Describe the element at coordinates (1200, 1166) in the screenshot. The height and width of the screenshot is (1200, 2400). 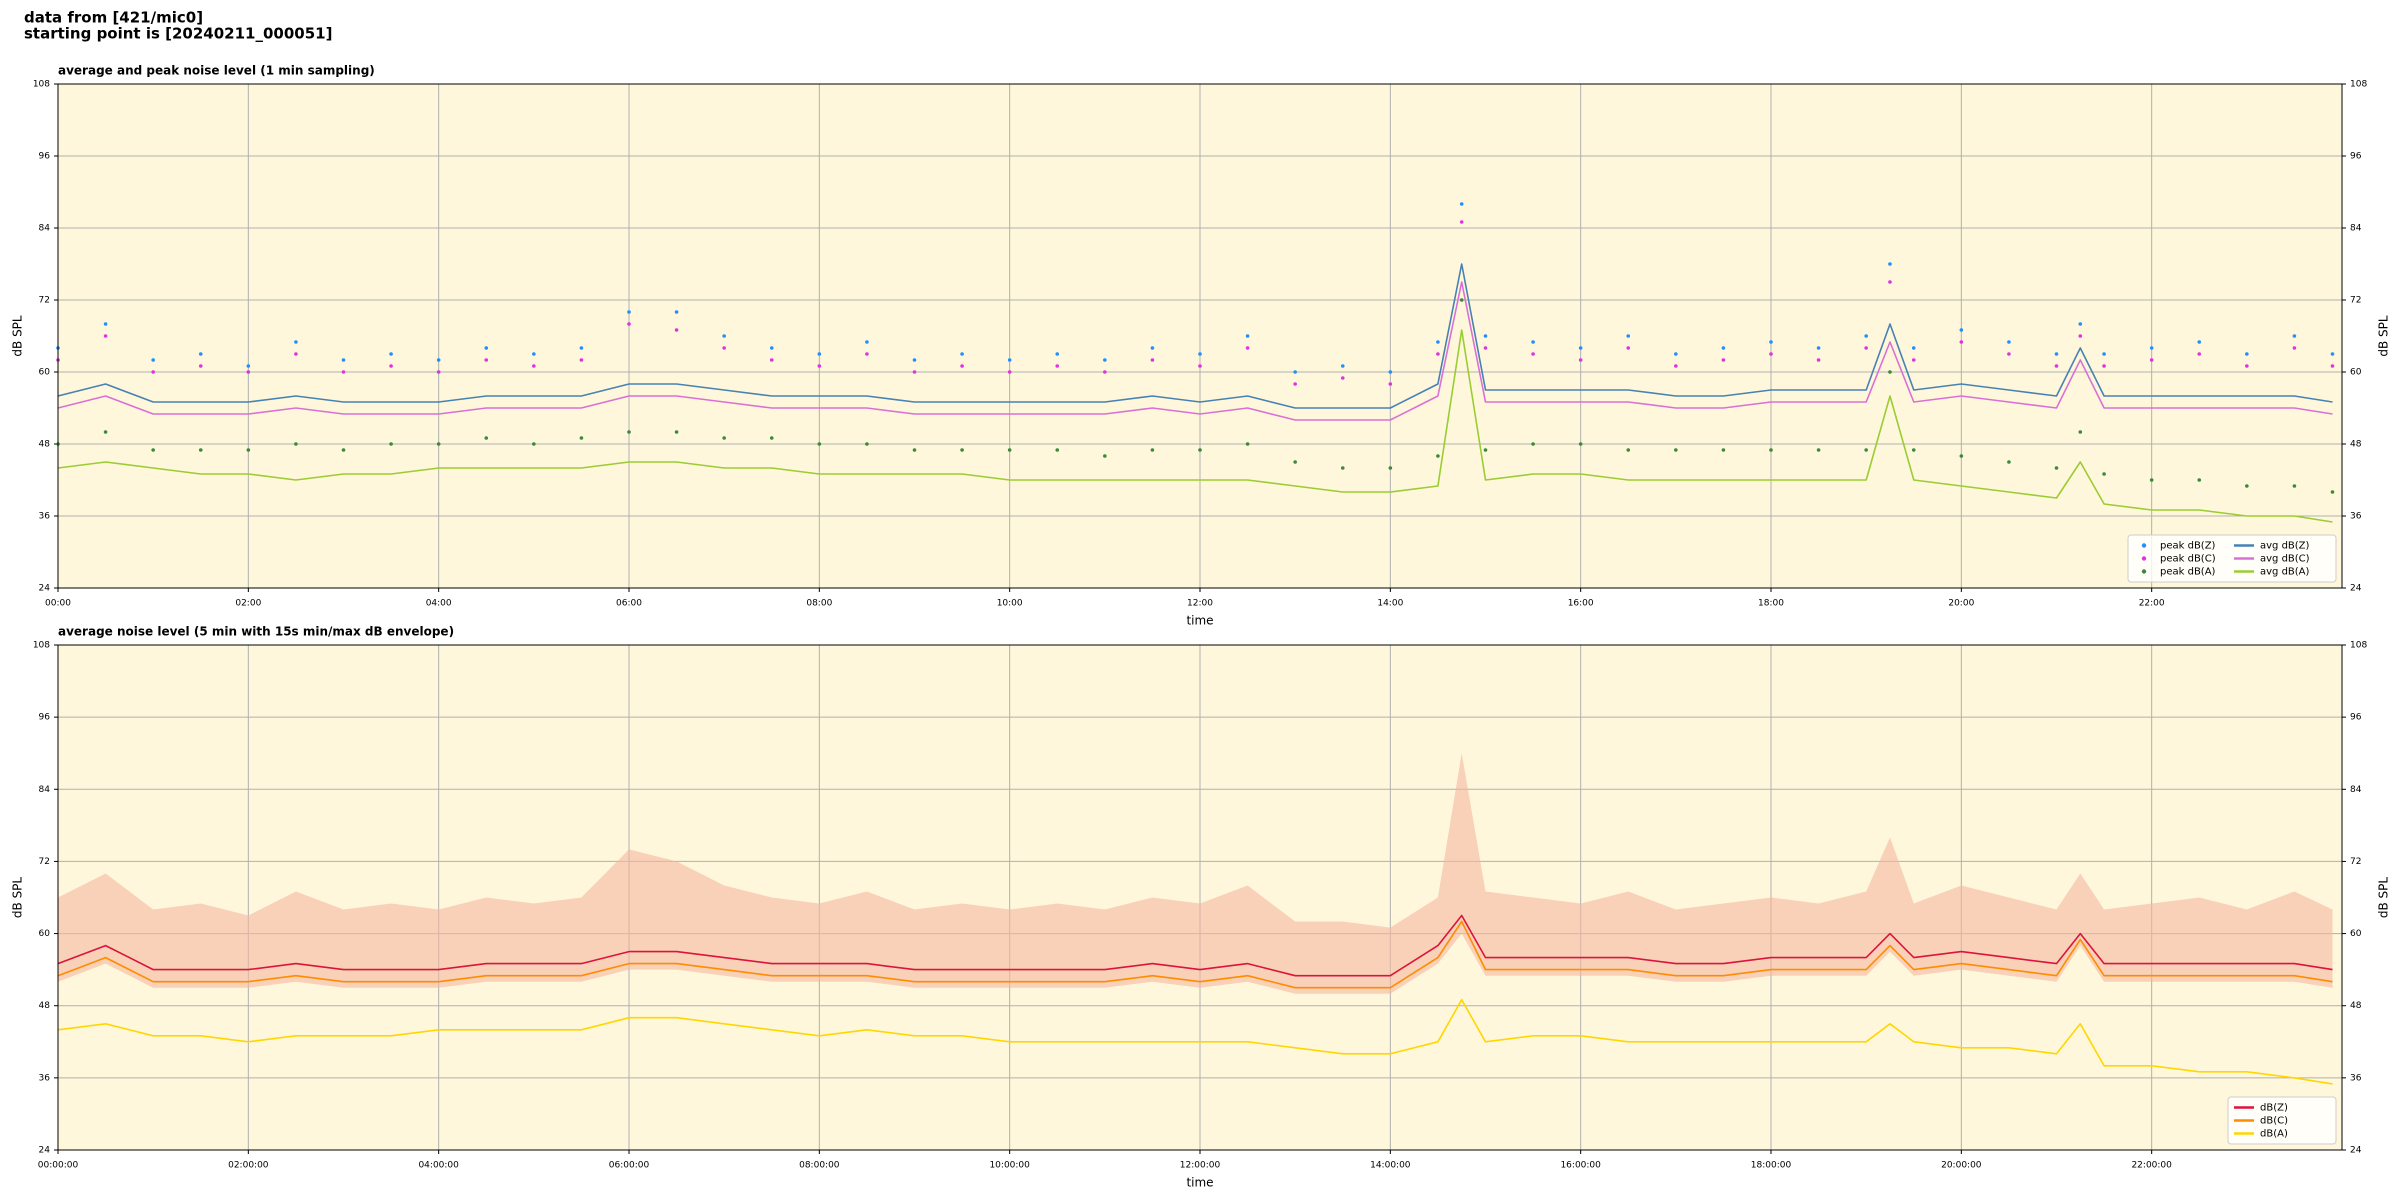
I see `x-tick-label: 12:00:00` at that location.